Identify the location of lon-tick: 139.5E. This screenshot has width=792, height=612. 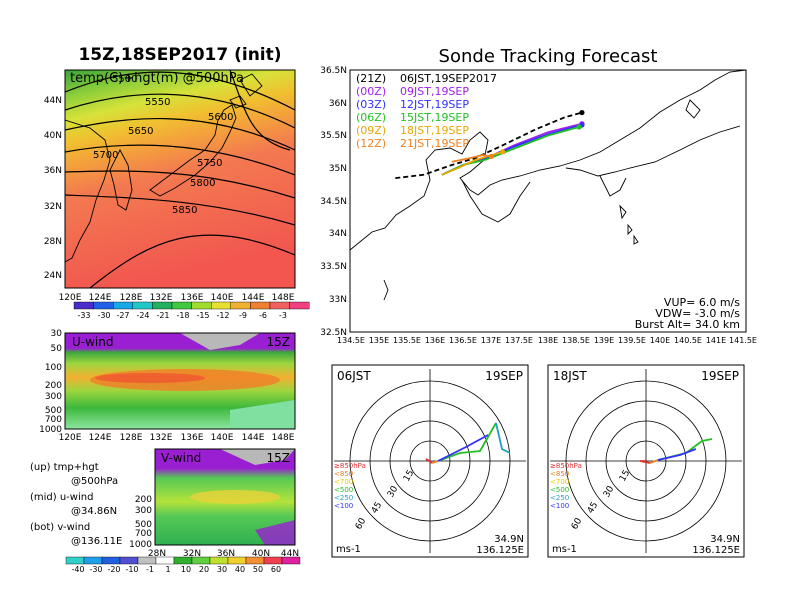
(632, 340).